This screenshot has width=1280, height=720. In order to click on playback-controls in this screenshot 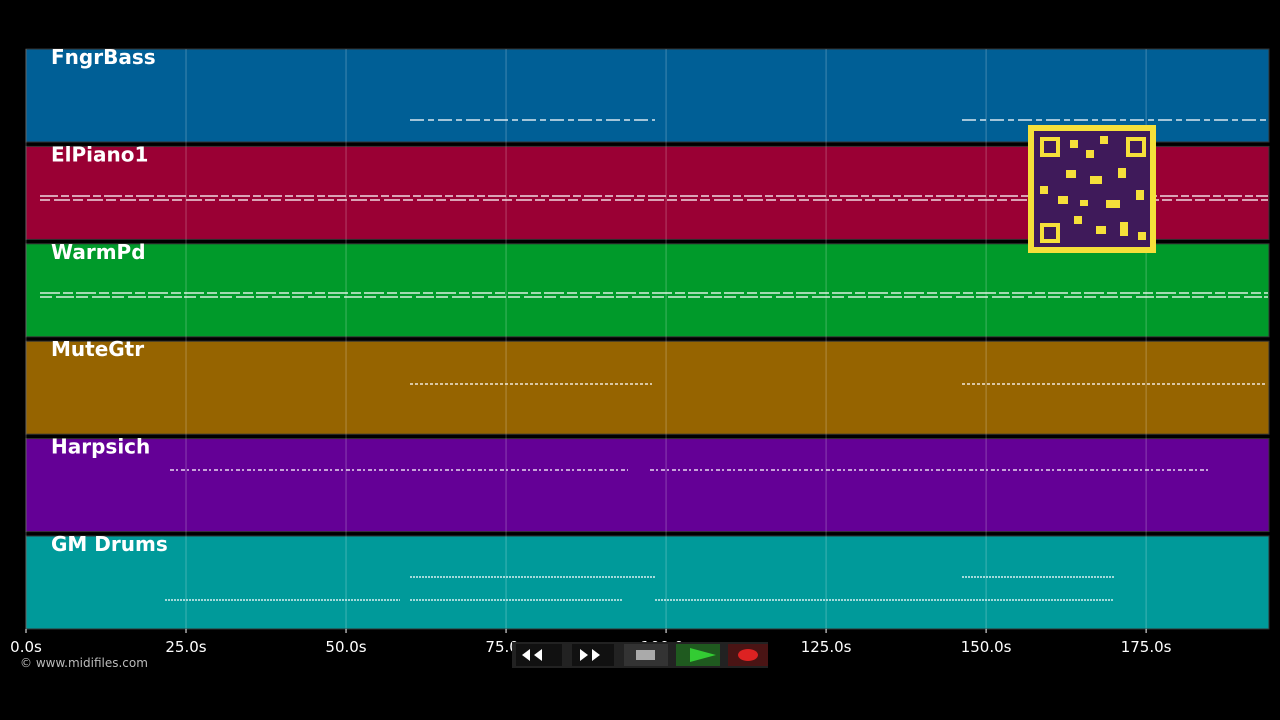, I will do `click(640, 655)`.